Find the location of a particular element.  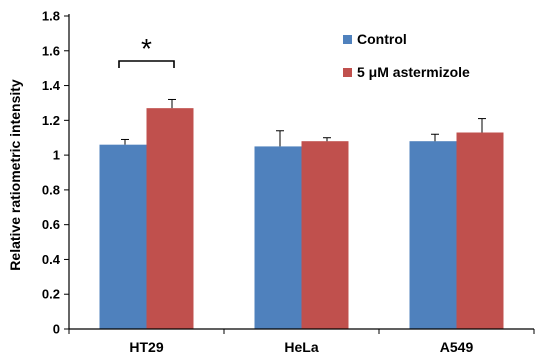

significance-asterisk: * is located at coordinates (146, 48).